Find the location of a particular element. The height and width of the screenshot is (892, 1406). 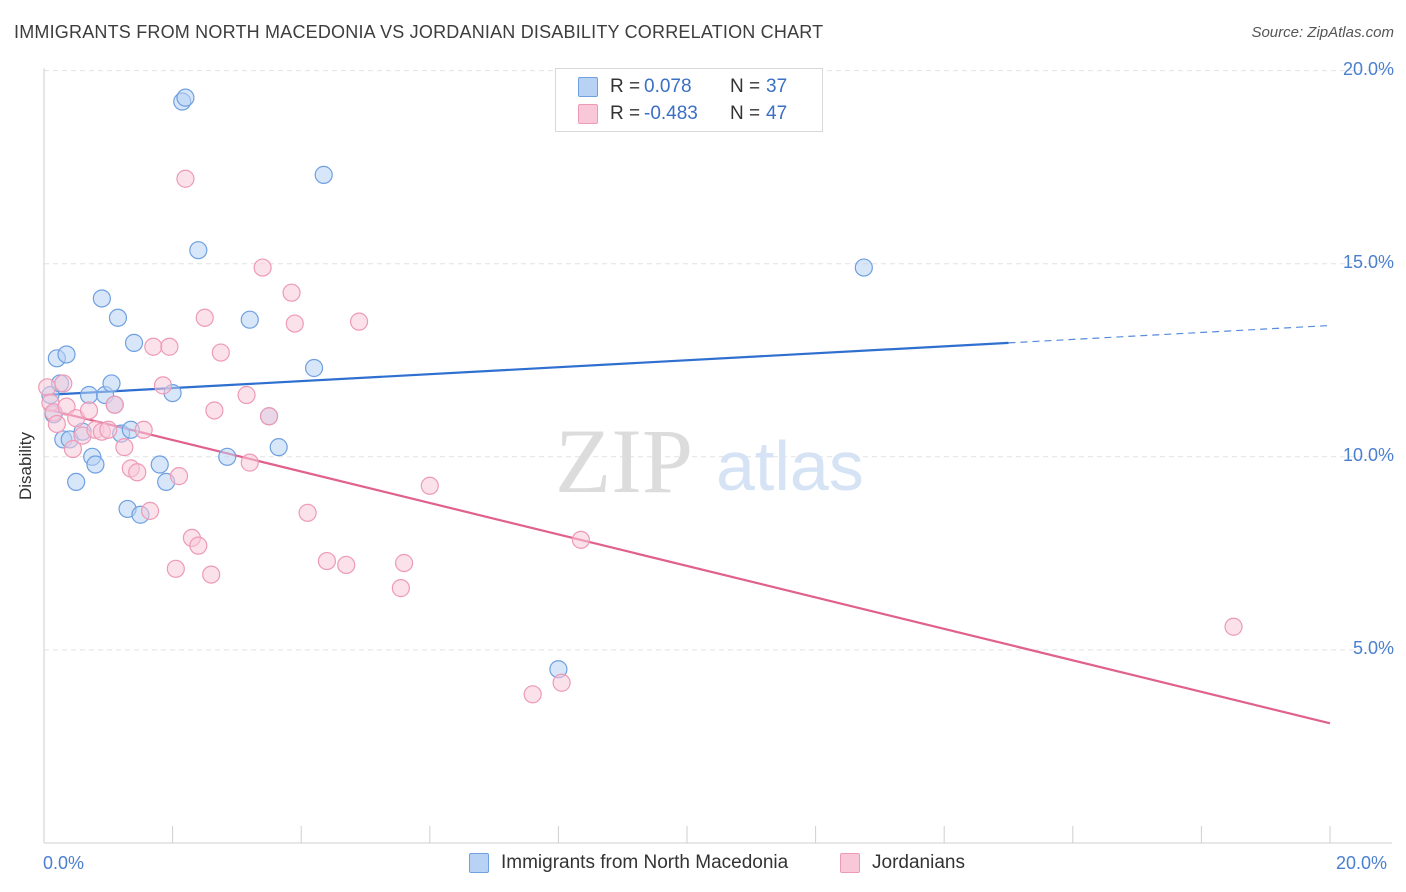

legend-n-value: 37 is located at coordinates (777, 86).